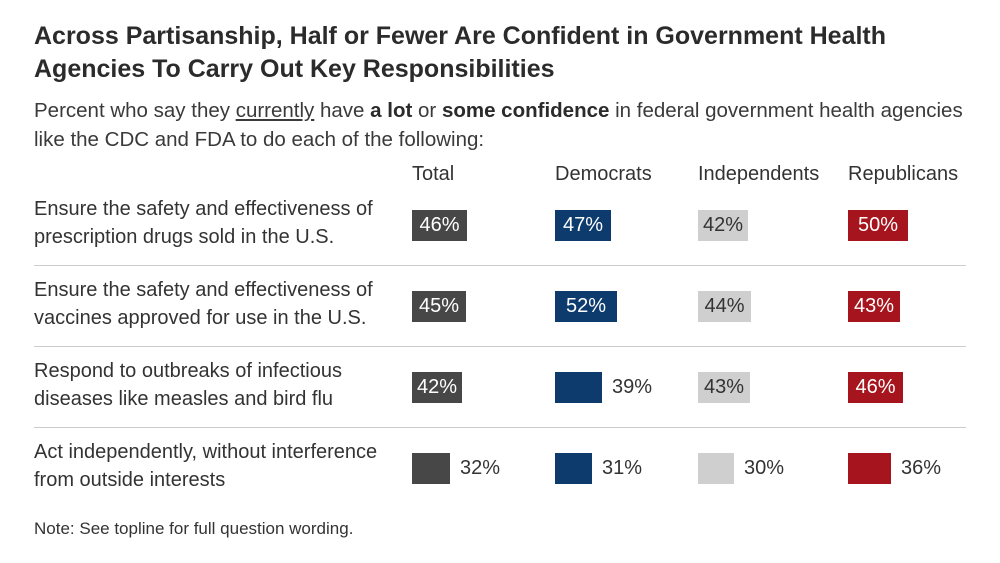  I want to click on subtitle-underlined: currently, so click(275, 110).